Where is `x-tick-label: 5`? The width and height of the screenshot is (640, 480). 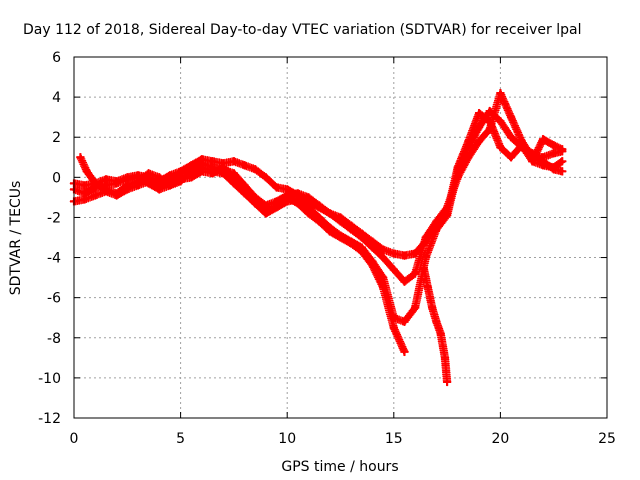
x-tick-label: 5 is located at coordinates (180, 439).